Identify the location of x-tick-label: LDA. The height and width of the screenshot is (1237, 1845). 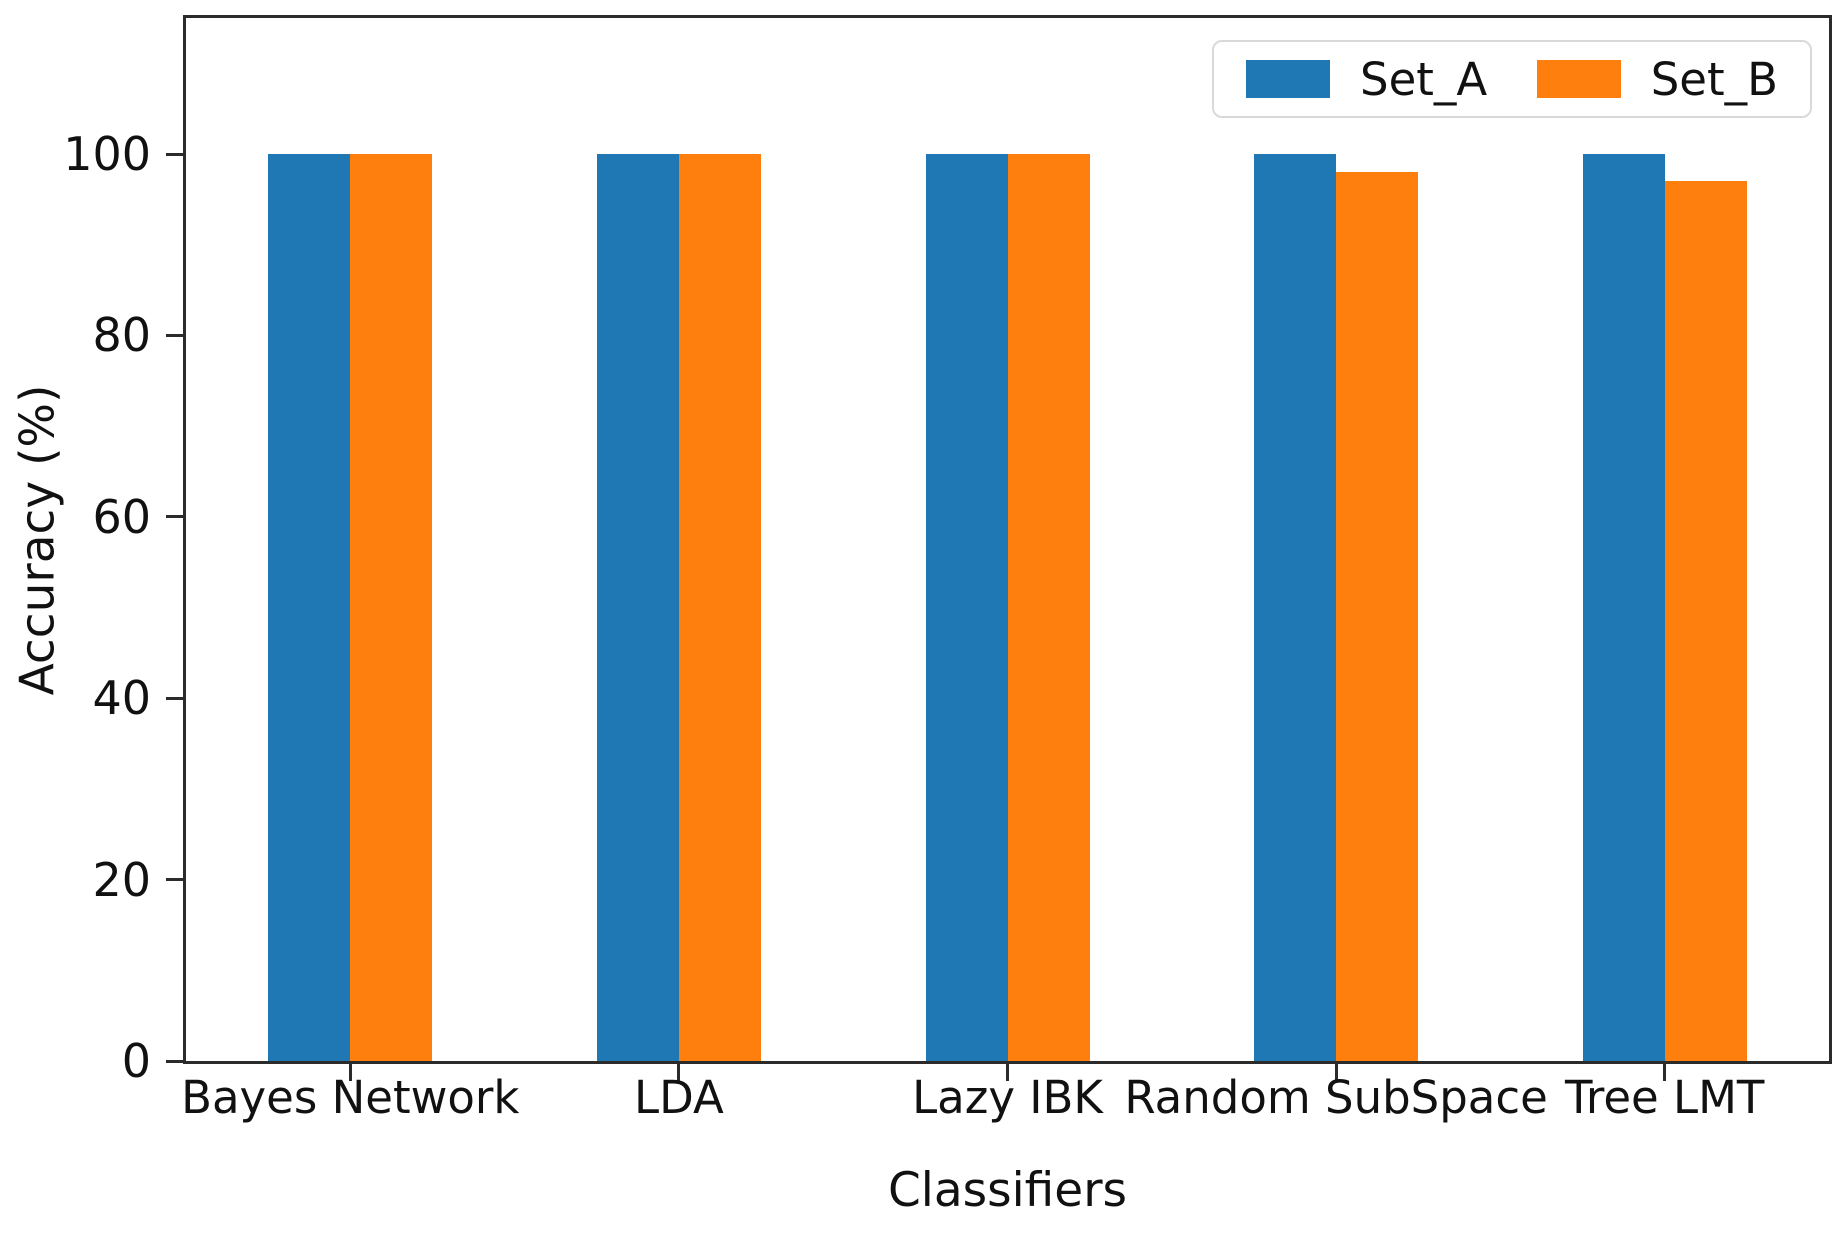
(679, 1097).